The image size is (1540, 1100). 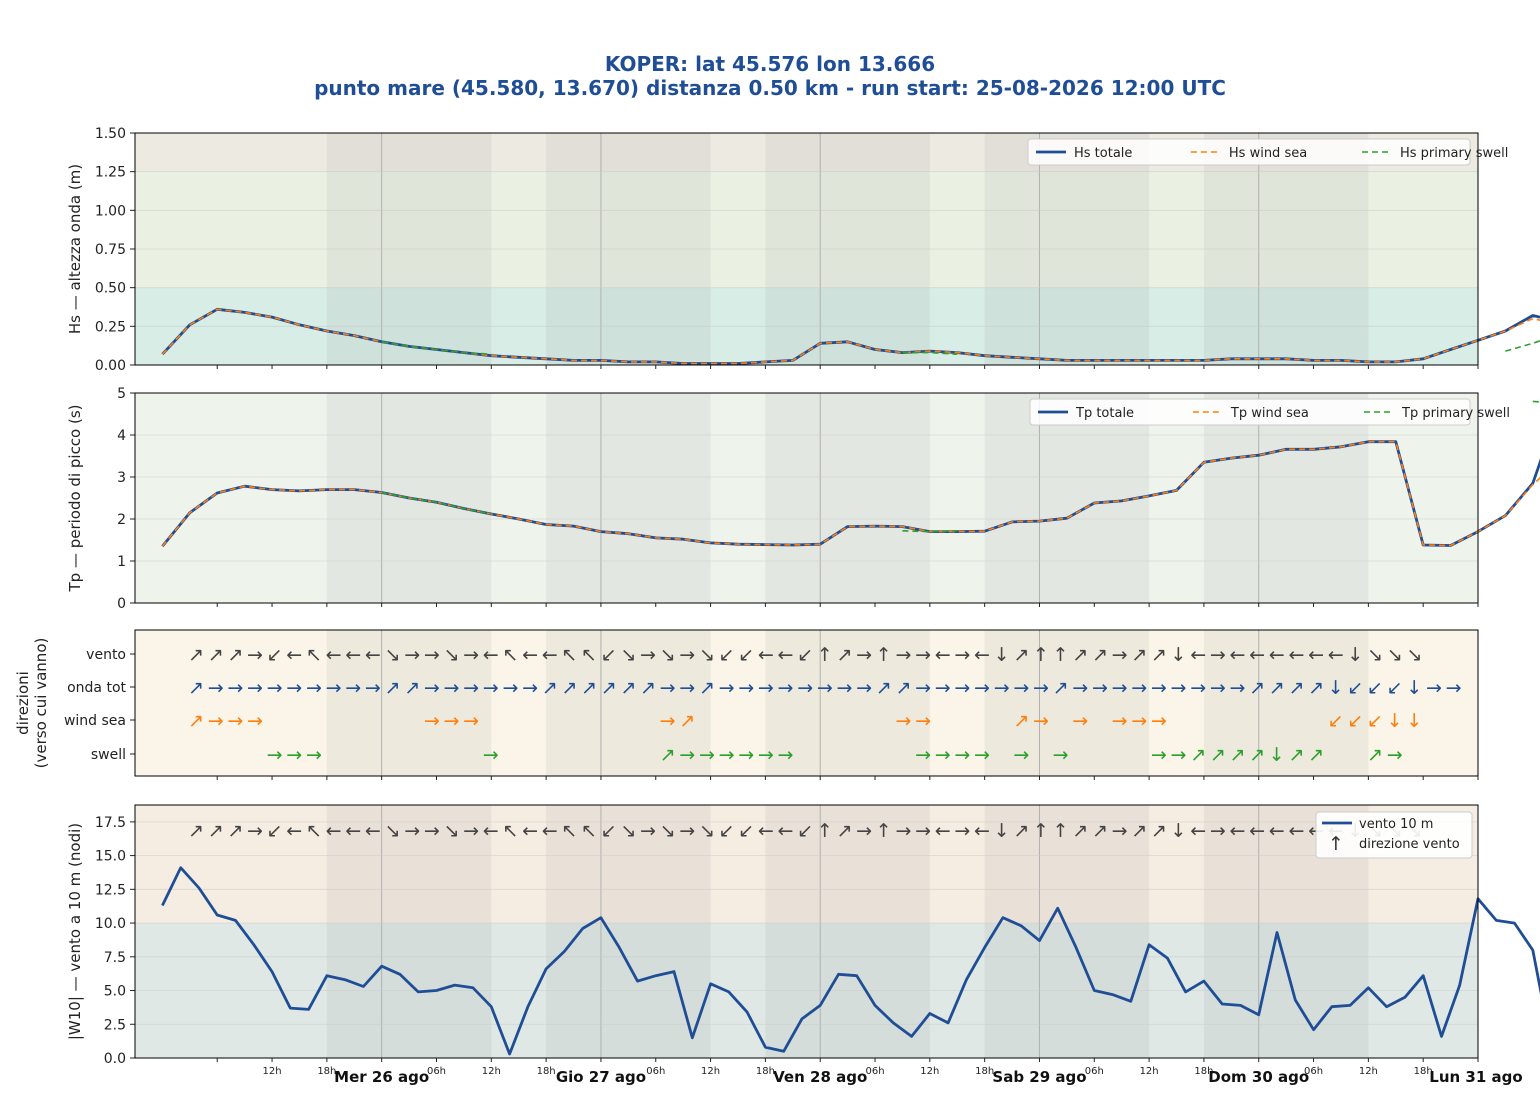 I want to click on dir-arrow-0-43: ↑, so click(x=1041, y=655).